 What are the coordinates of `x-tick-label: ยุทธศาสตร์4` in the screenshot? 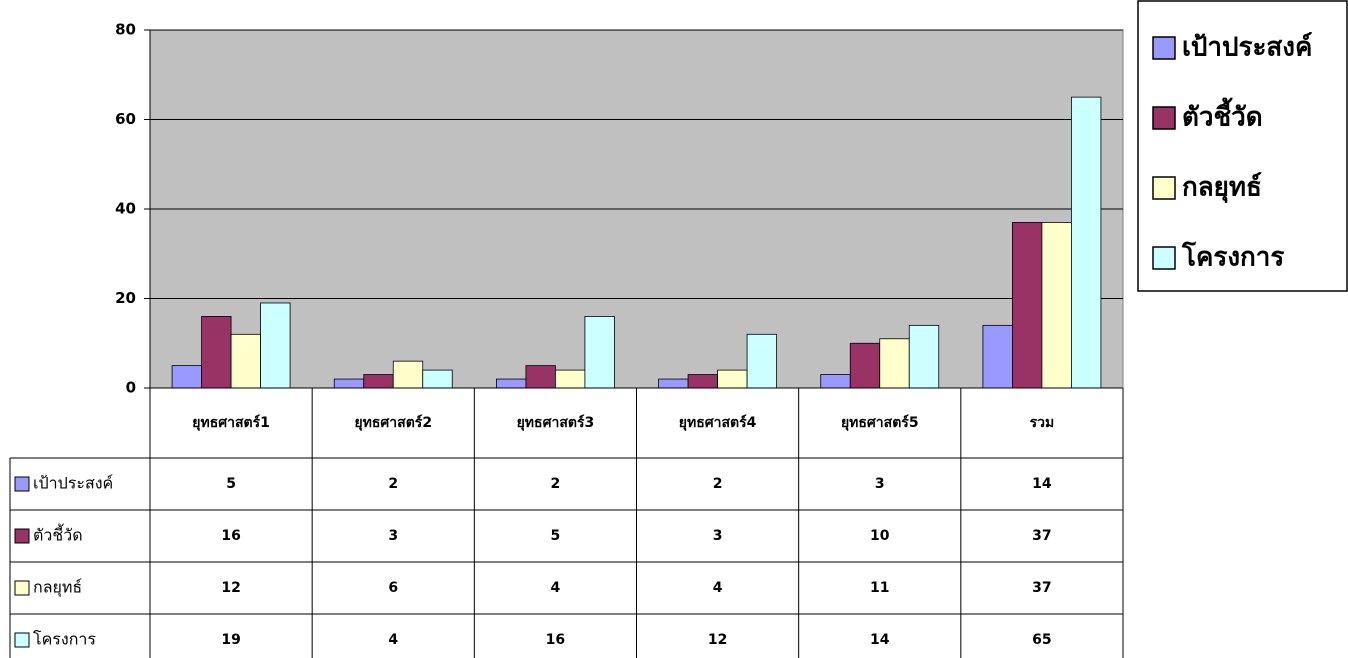 It's located at (718, 422).